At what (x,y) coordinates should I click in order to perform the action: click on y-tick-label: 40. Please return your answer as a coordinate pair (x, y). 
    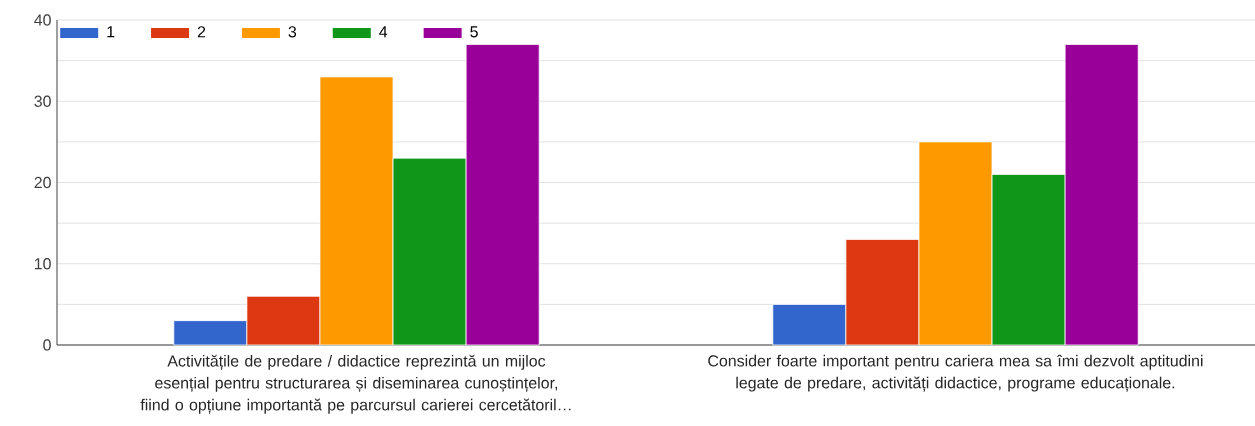
    Looking at the image, I should click on (42, 20).